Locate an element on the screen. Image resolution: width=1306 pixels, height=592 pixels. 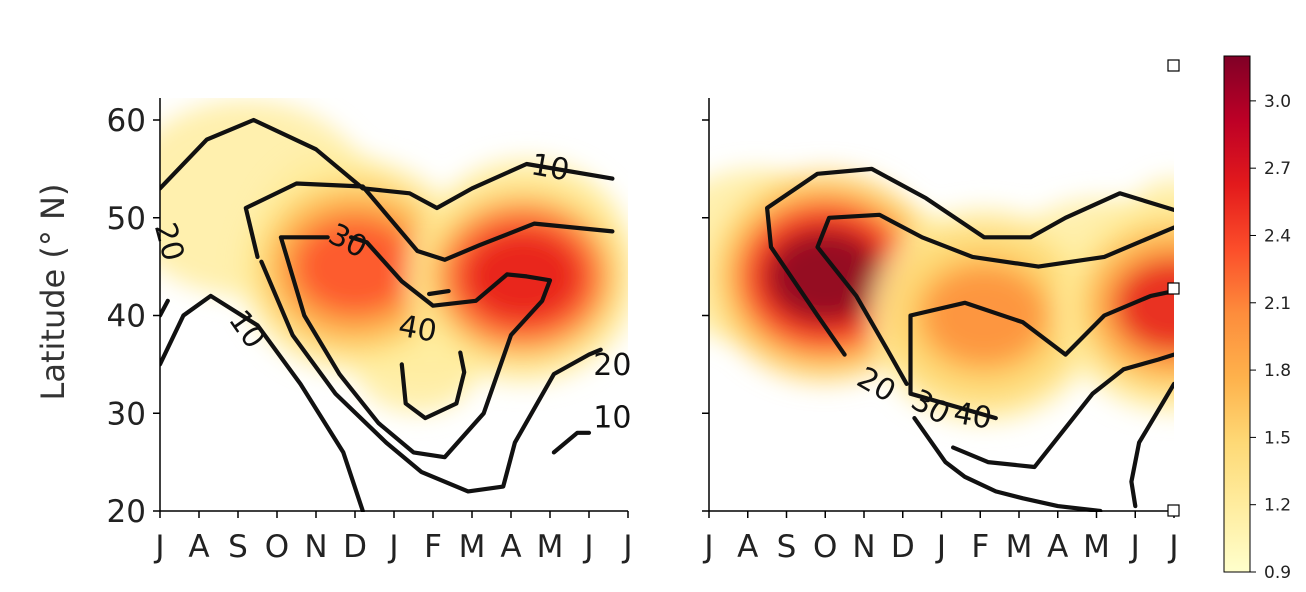
colorbar-tick-label: 1.8 is located at coordinates (1277, 371).